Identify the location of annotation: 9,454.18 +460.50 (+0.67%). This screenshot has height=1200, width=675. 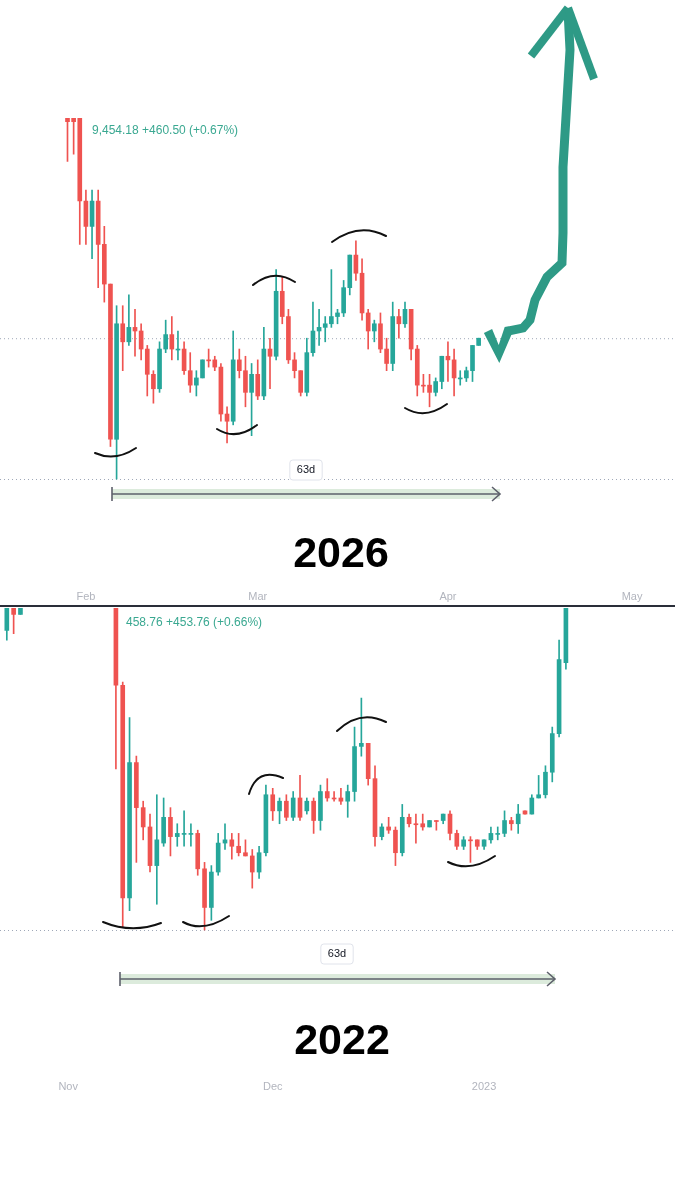
(165, 130).